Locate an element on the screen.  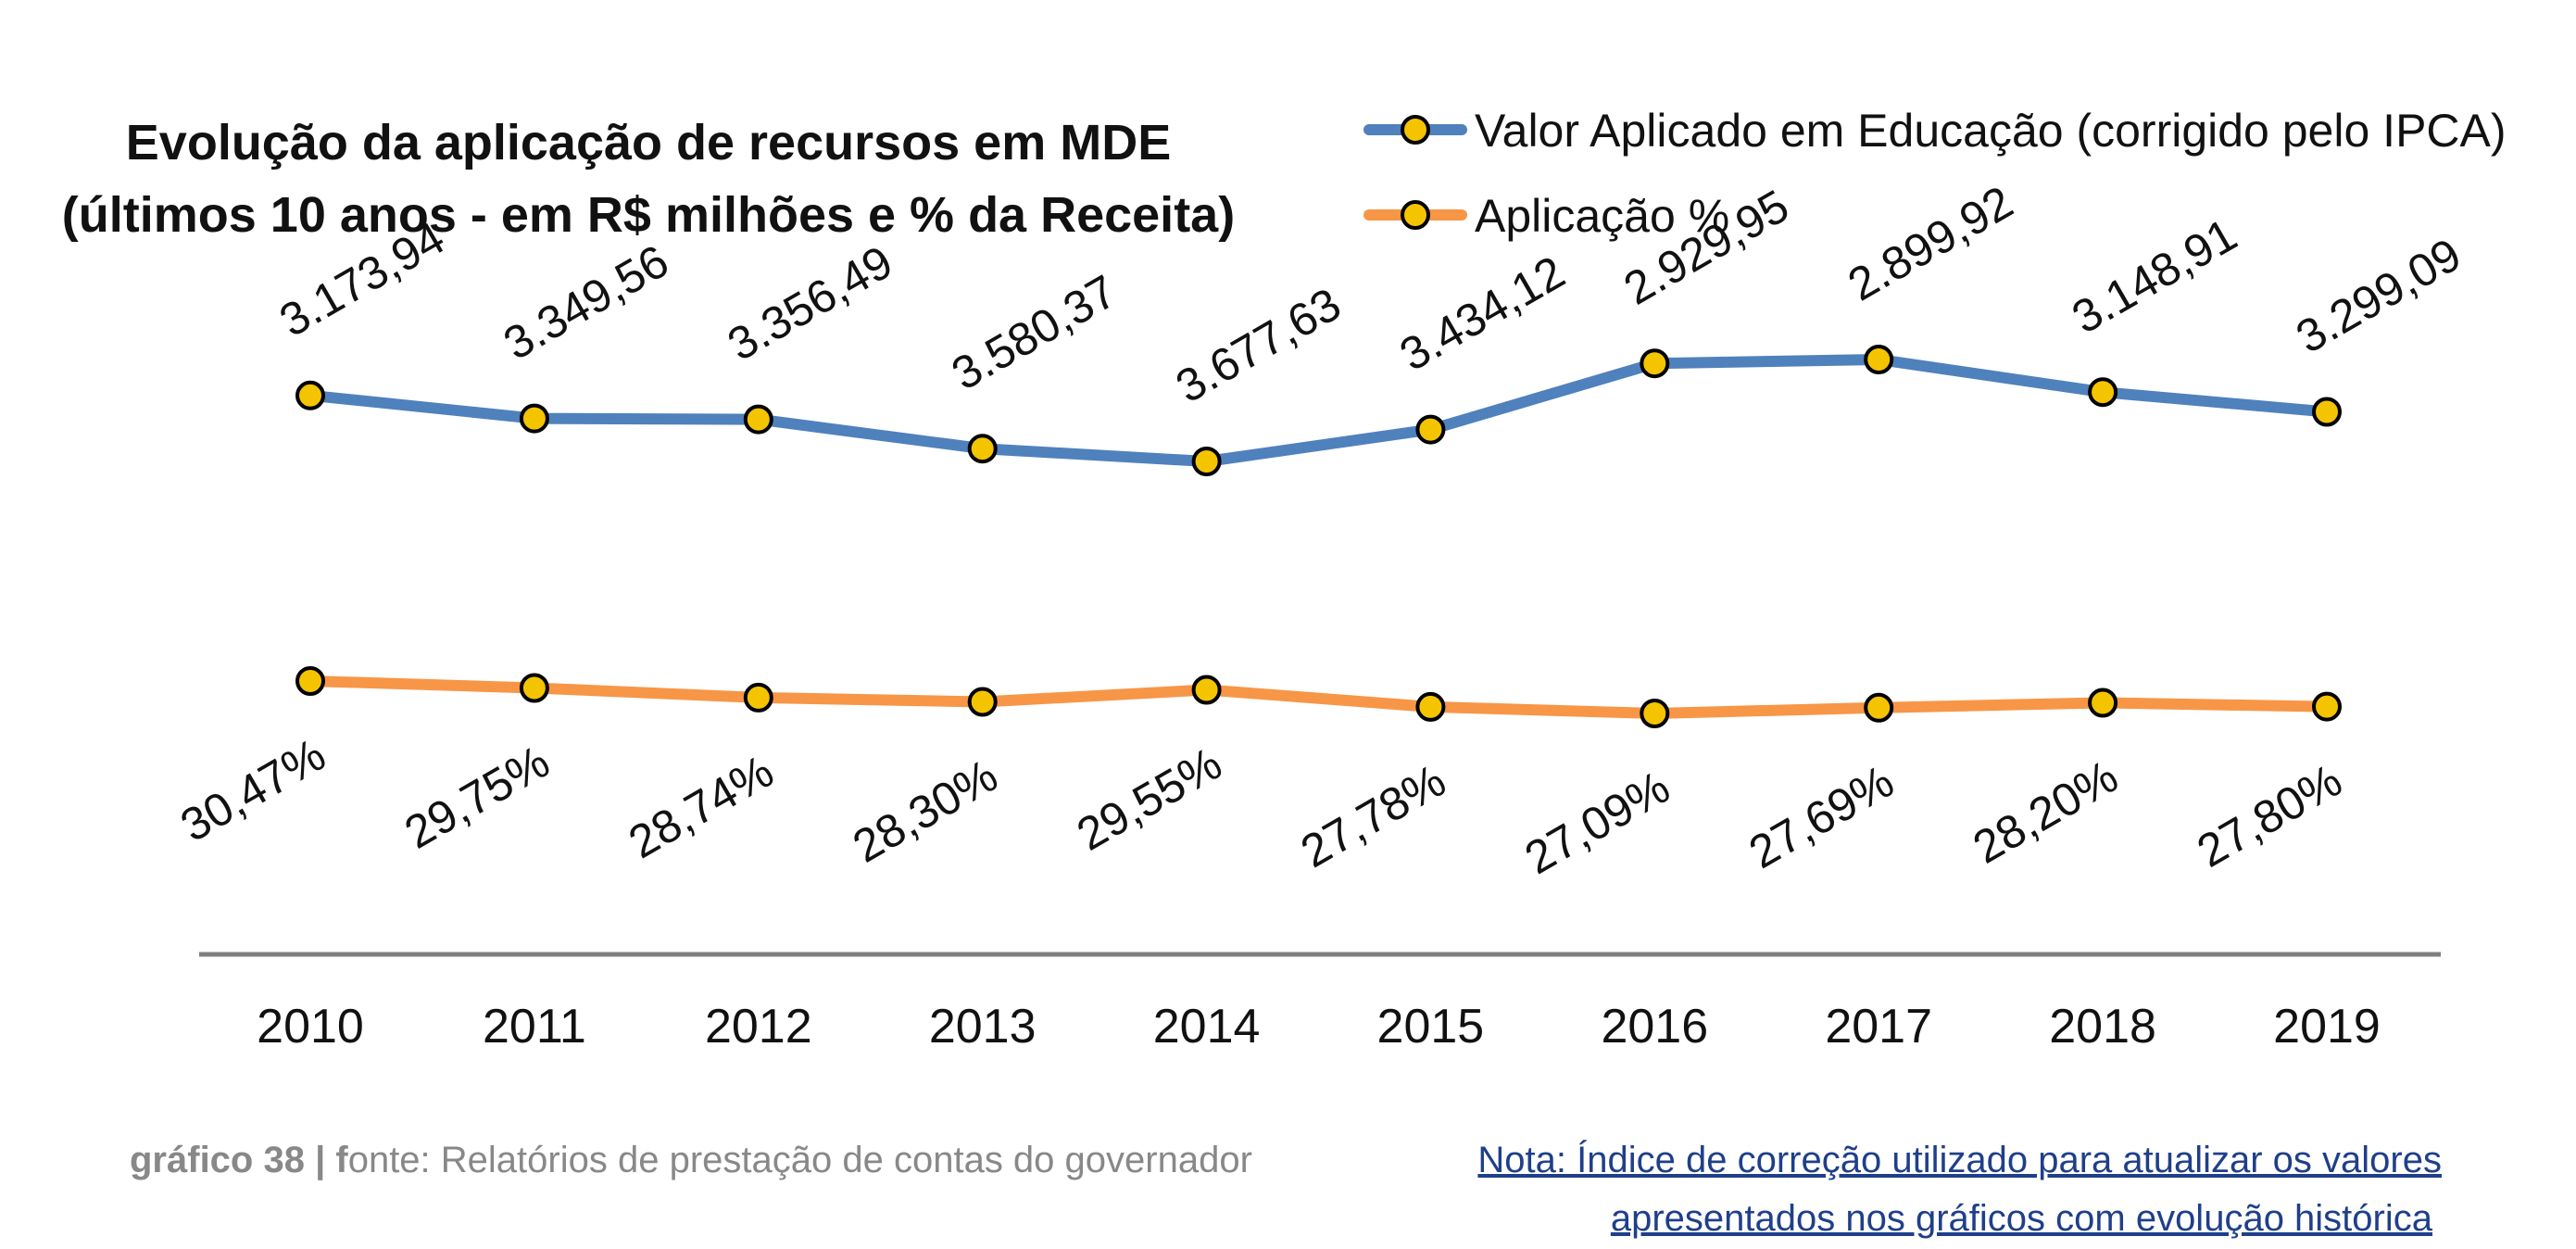
chart-title-line-1: Evolução da aplicação de recursos em MDE is located at coordinates (648, 142).